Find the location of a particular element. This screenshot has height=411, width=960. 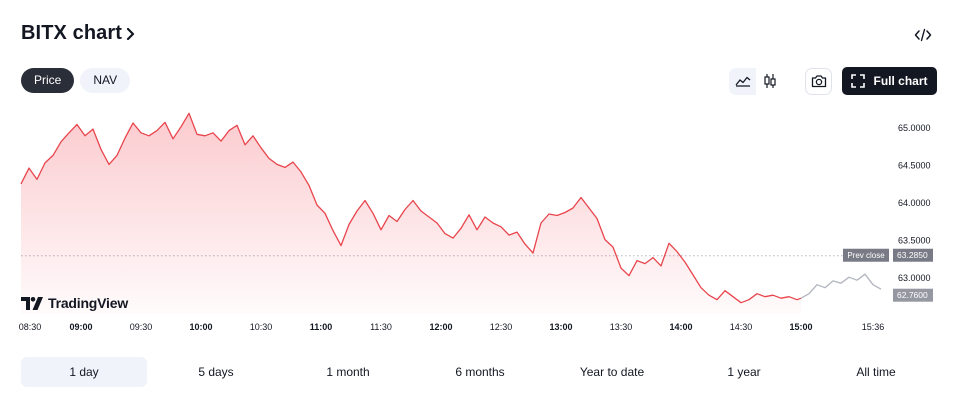

tab-price: Price is located at coordinates (48, 80).